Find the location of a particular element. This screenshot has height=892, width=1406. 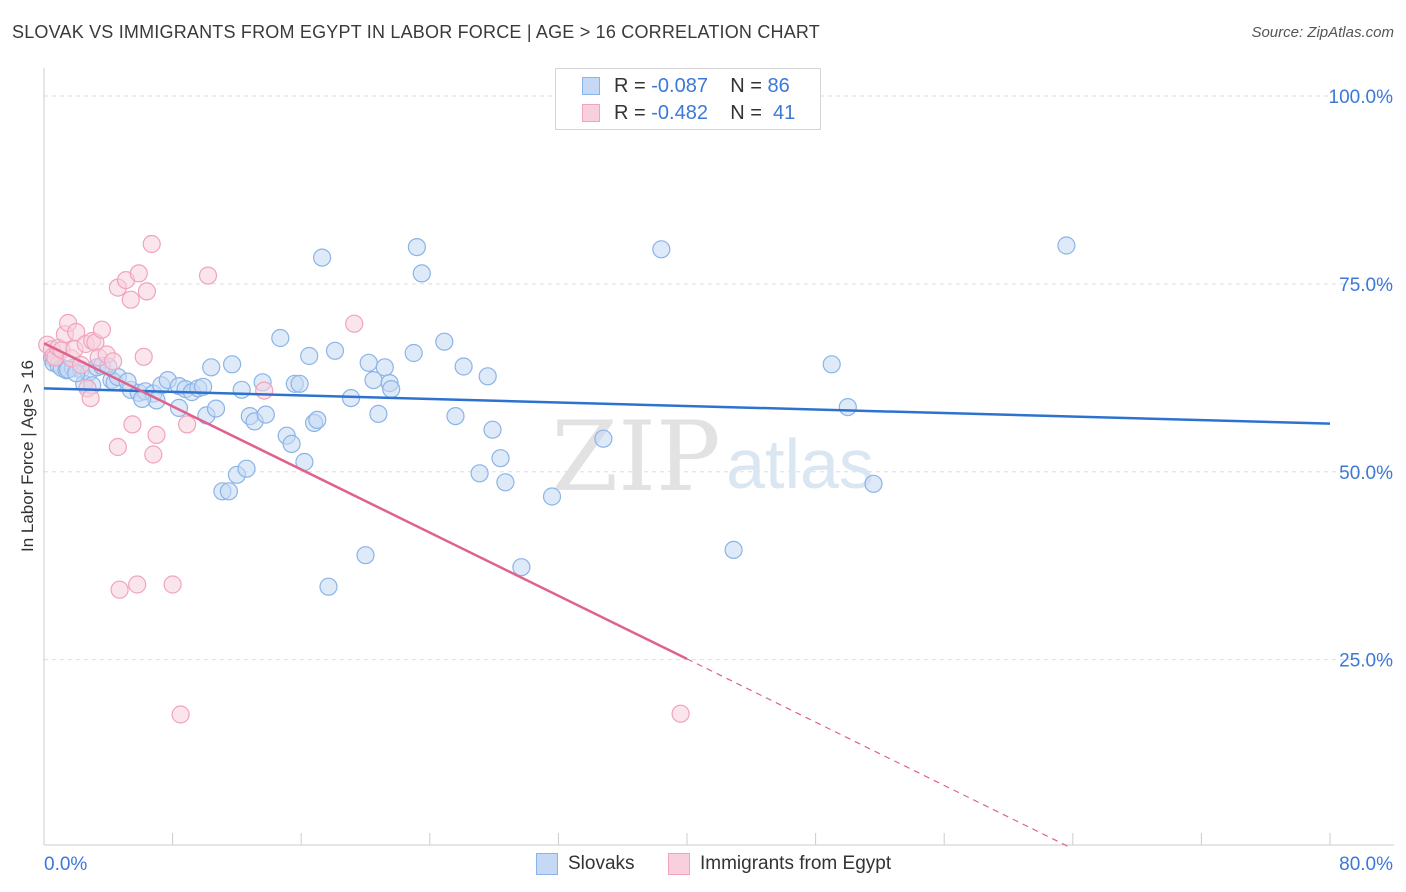

y-tick-label: 100.0% is located at coordinates (1361, 97).